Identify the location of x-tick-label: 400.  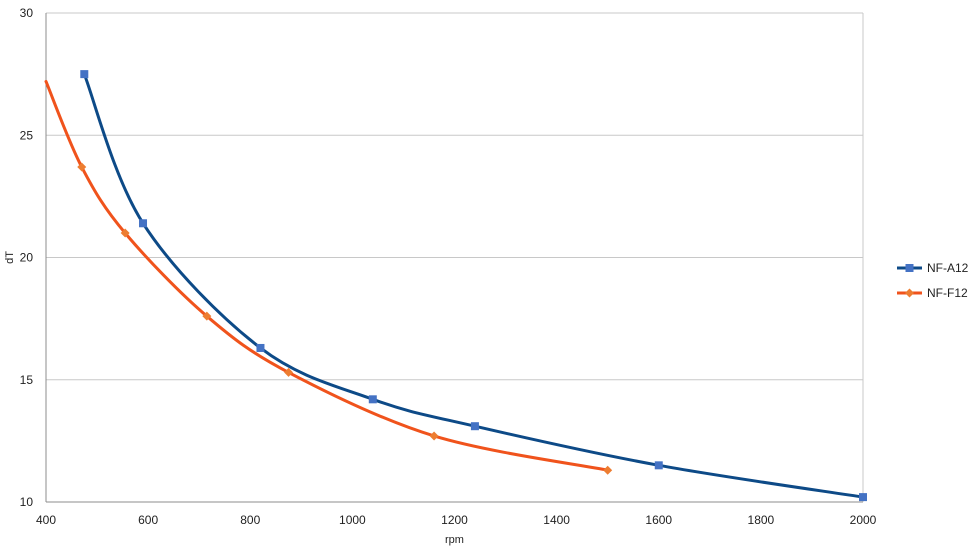
(46, 520).